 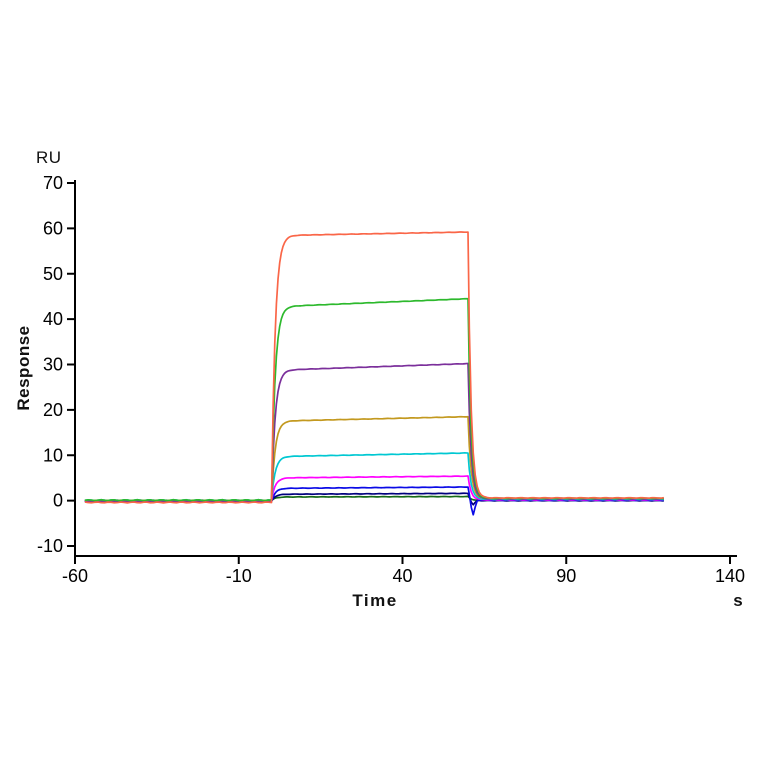 I want to click on y-tick-label: 40, so click(x=53, y=319).